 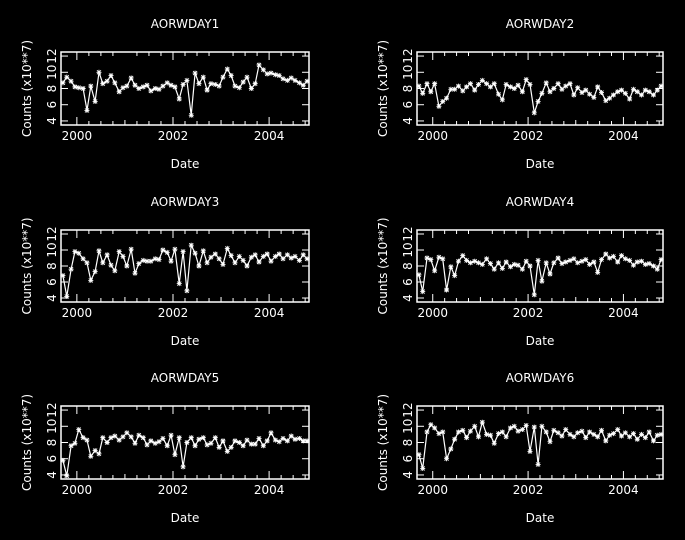 What do you see at coordinates (540, 378) in the screenshot?
I see `chart-title: AORWDAY6` at bounding box center [540, 378].